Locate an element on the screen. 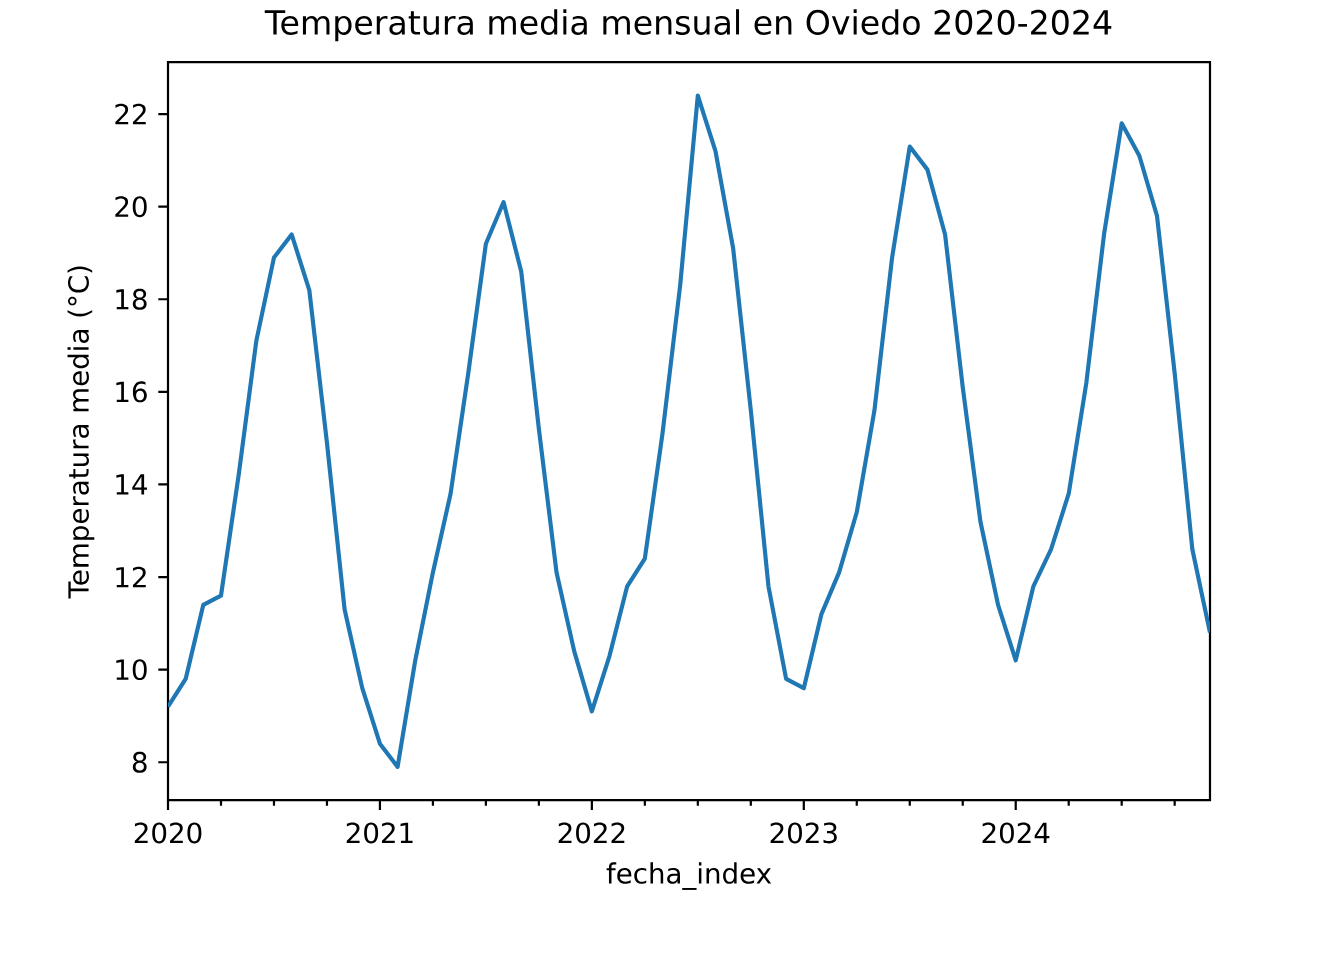  y-tick-label: 22 is located at coordinates (130, 114).